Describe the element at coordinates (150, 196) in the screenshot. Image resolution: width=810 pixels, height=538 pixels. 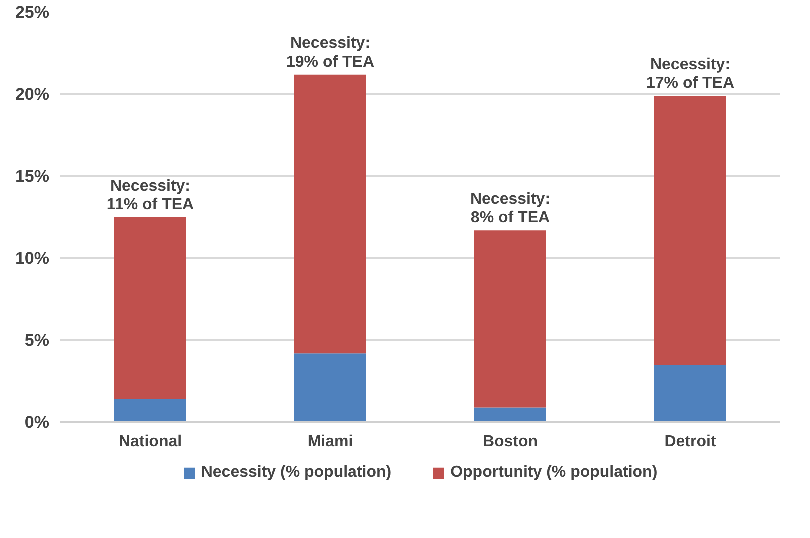
I see `annotation: Necessity: 11% of TEA` at that location.